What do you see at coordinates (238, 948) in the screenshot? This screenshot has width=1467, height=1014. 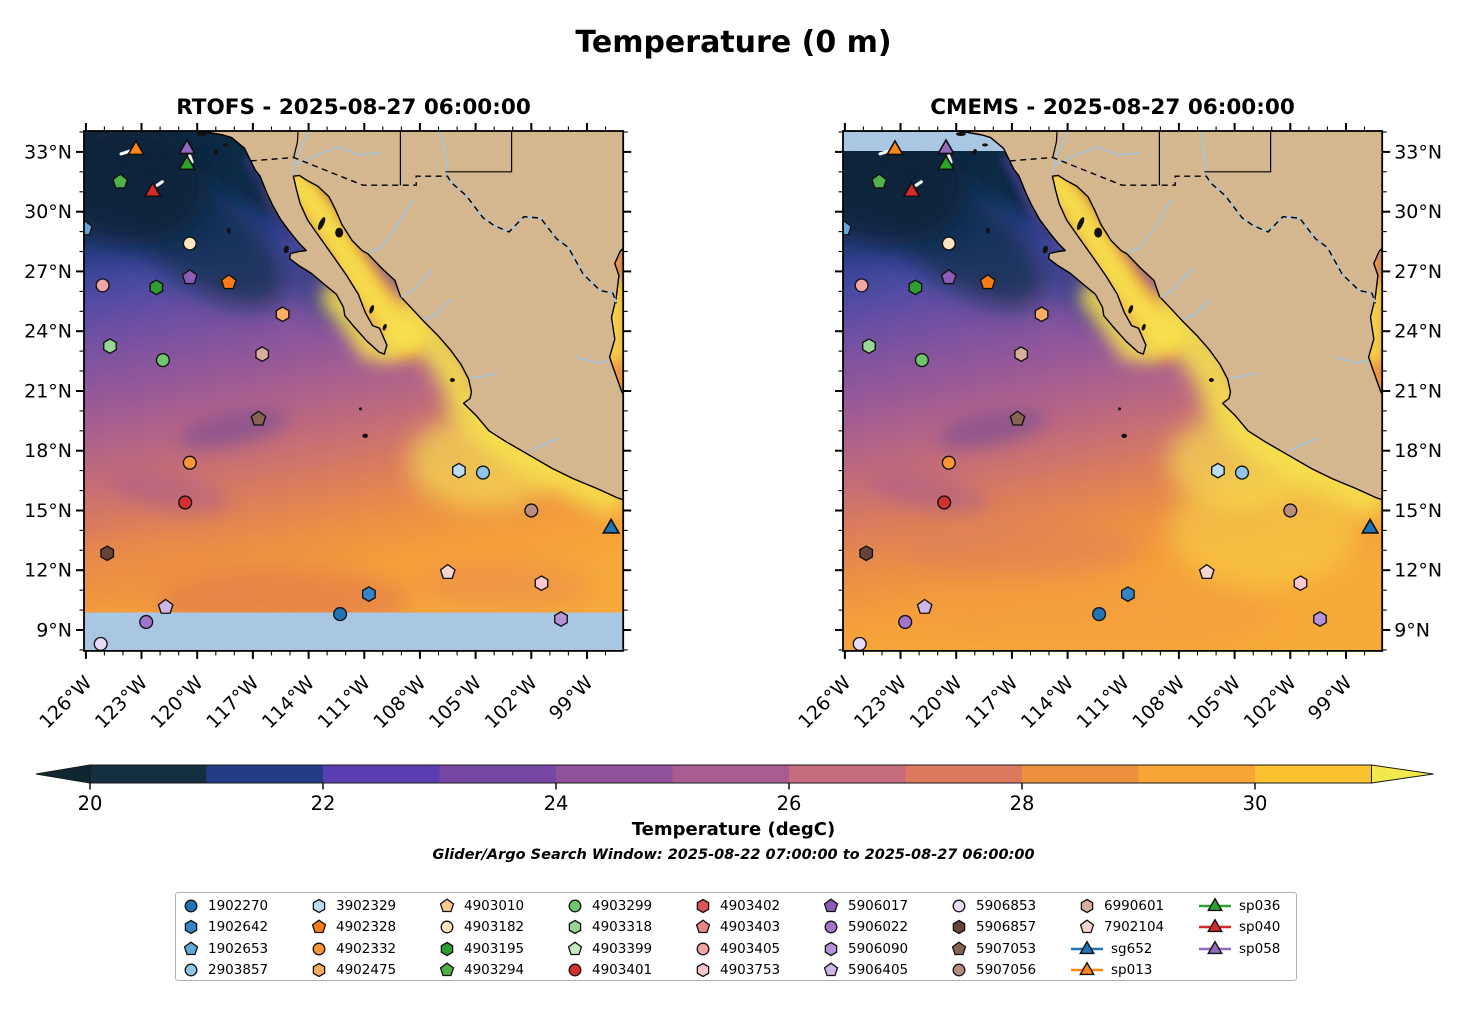 I see `legend-label: 1902653` at bounding box center [238, 948].